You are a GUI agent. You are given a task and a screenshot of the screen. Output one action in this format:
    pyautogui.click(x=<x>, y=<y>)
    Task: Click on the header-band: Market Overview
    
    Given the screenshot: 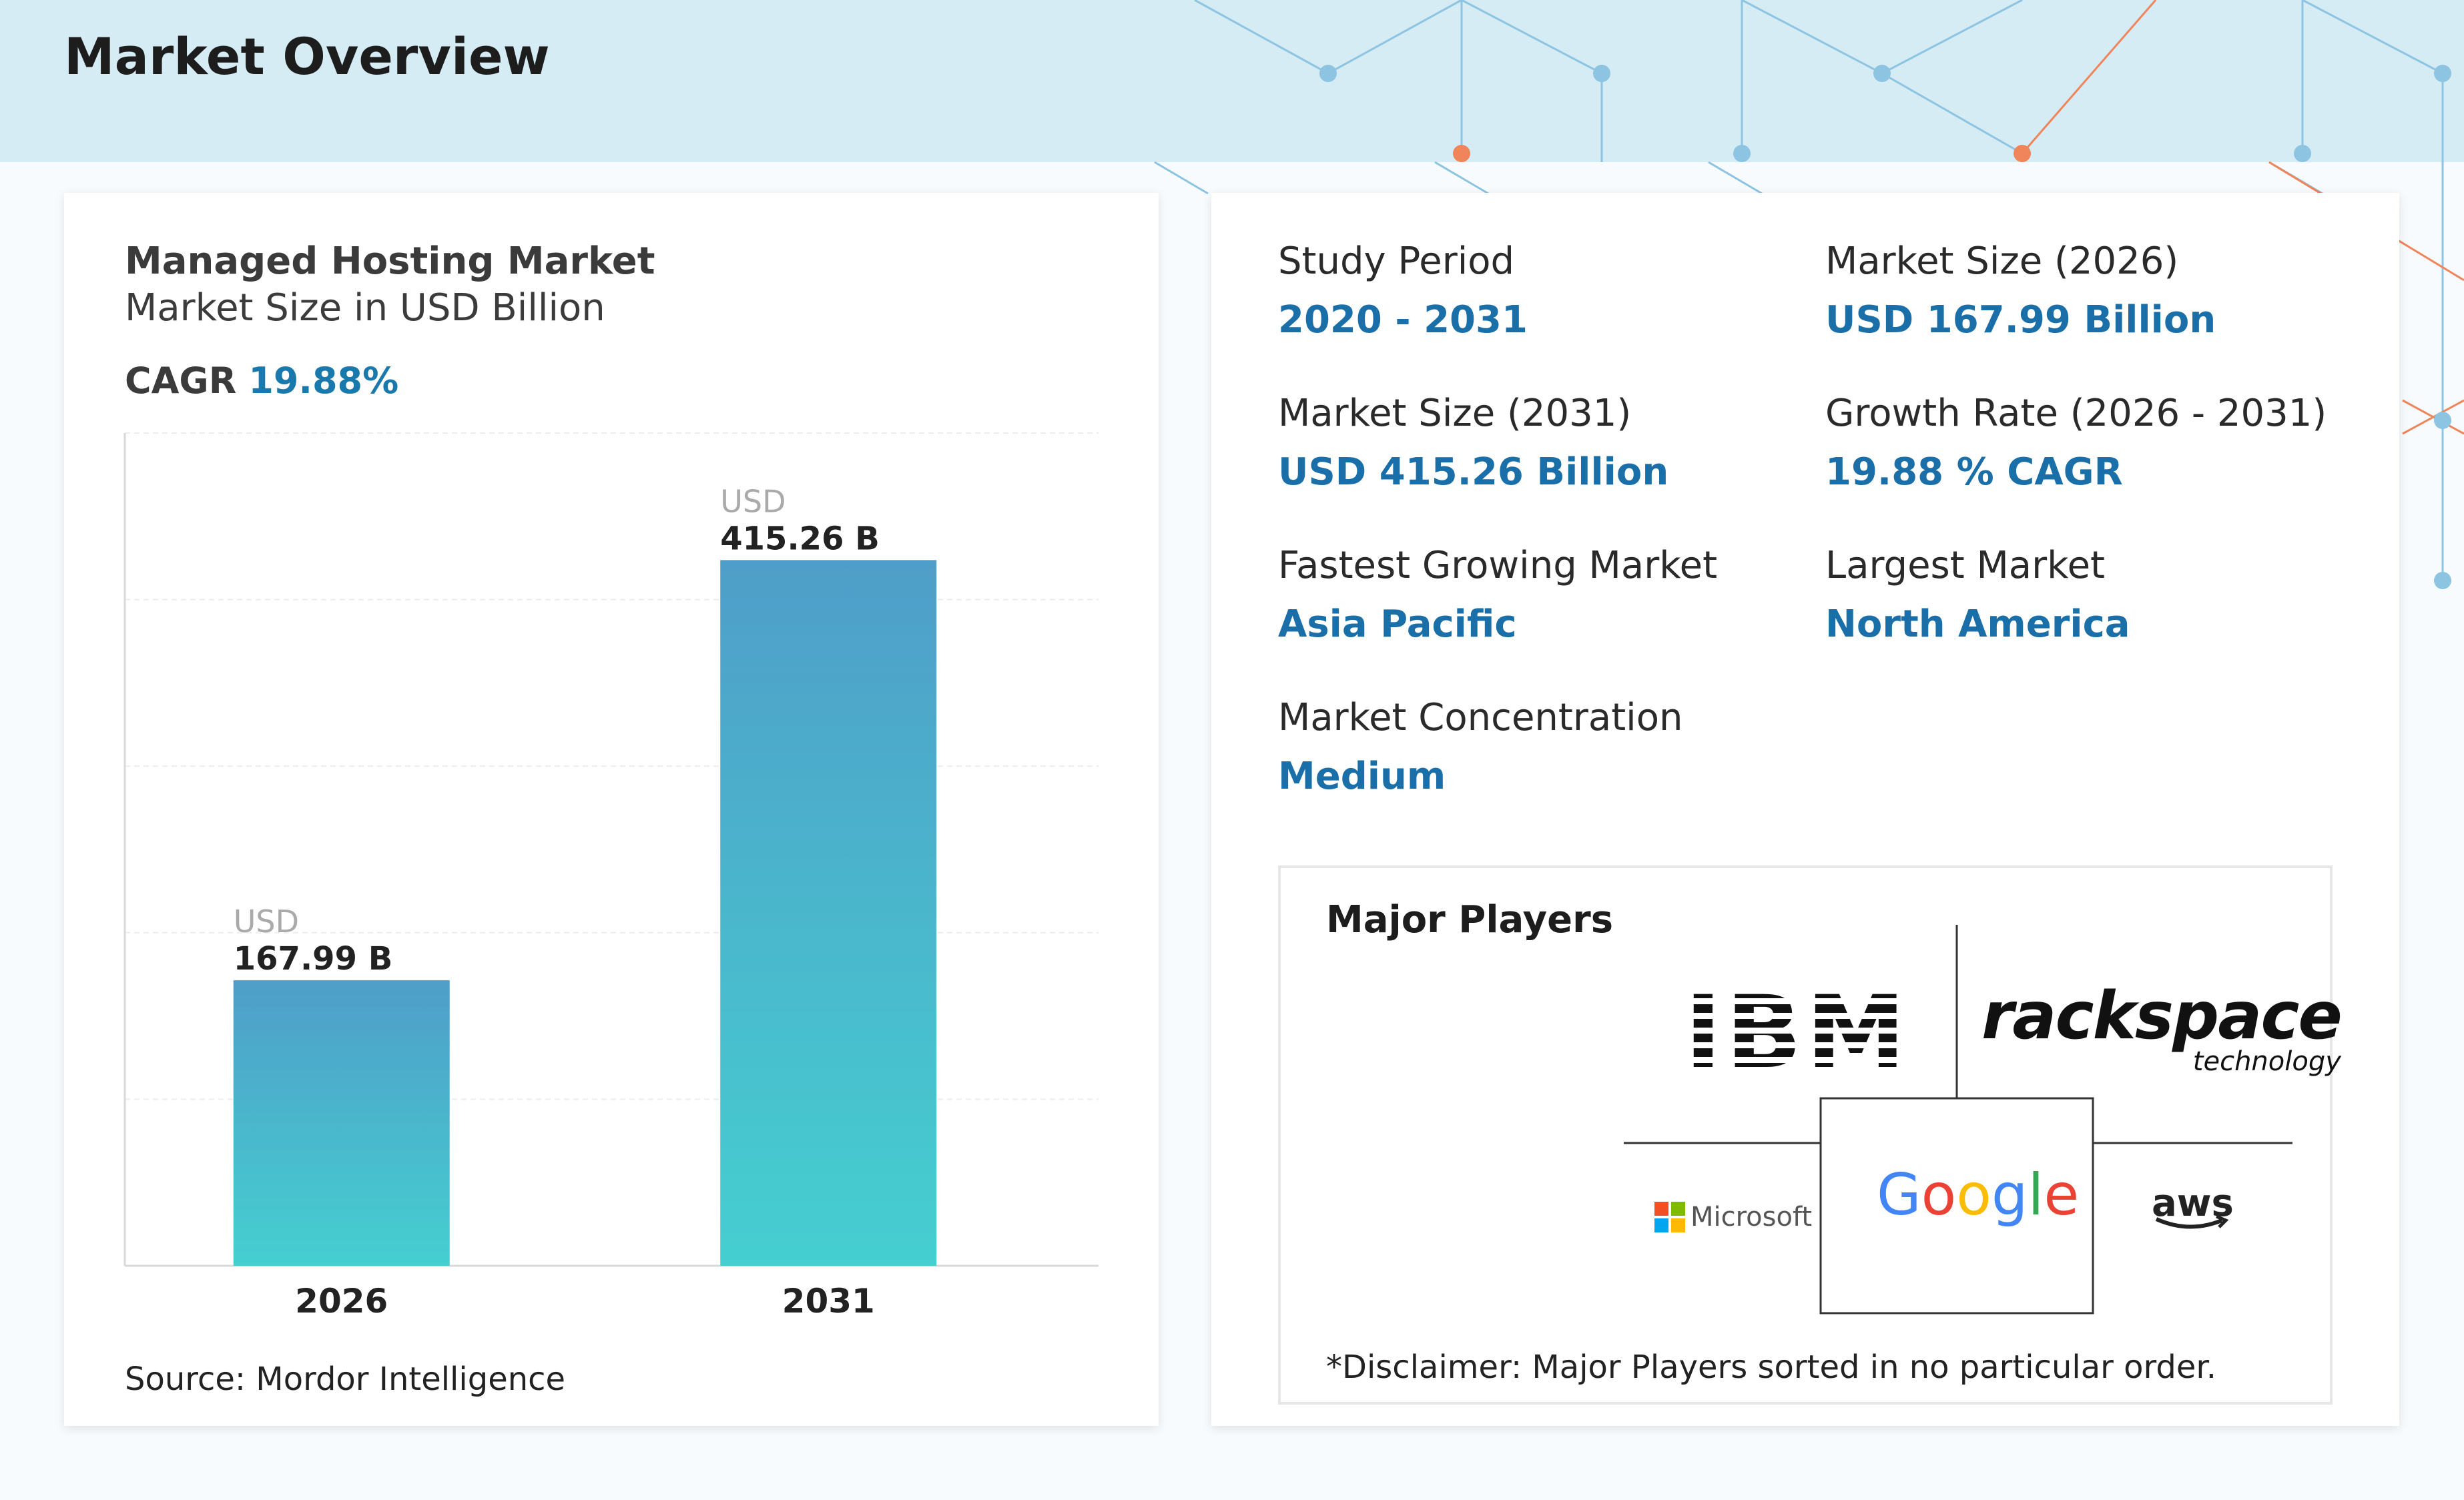 What is the action you would take?
    pyautogui.click(x=1232, y=81)
    